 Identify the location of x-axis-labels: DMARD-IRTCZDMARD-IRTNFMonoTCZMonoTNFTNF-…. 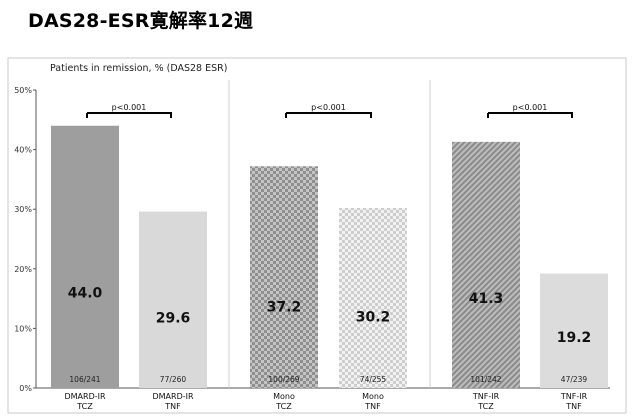
(325, 401).